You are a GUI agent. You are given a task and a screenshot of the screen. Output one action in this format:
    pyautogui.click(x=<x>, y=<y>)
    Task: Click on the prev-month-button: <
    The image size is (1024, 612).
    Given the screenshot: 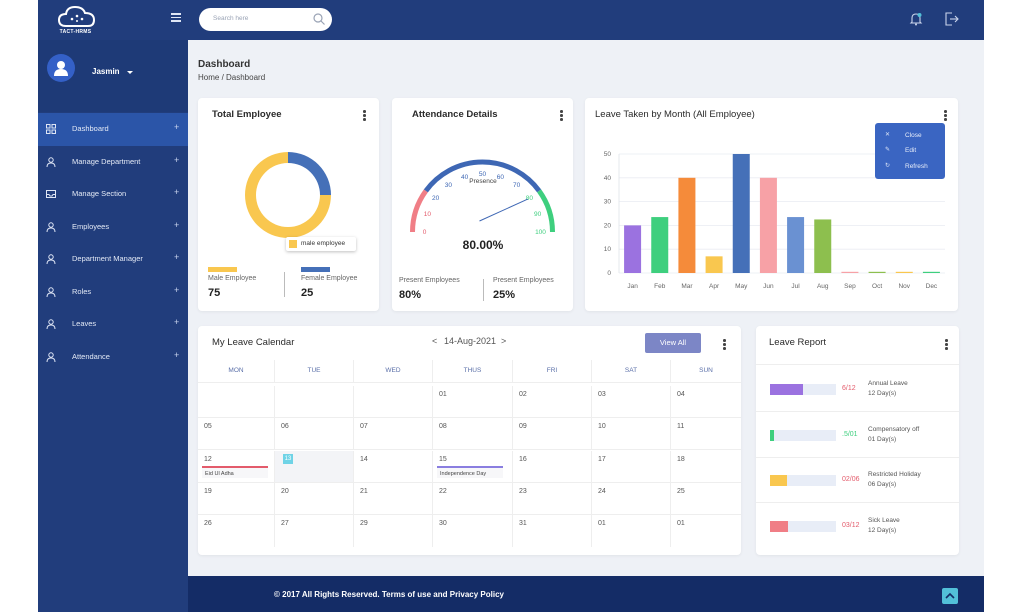 What is the action you would take?
    pyautogui.click(x=435, y=341)
    